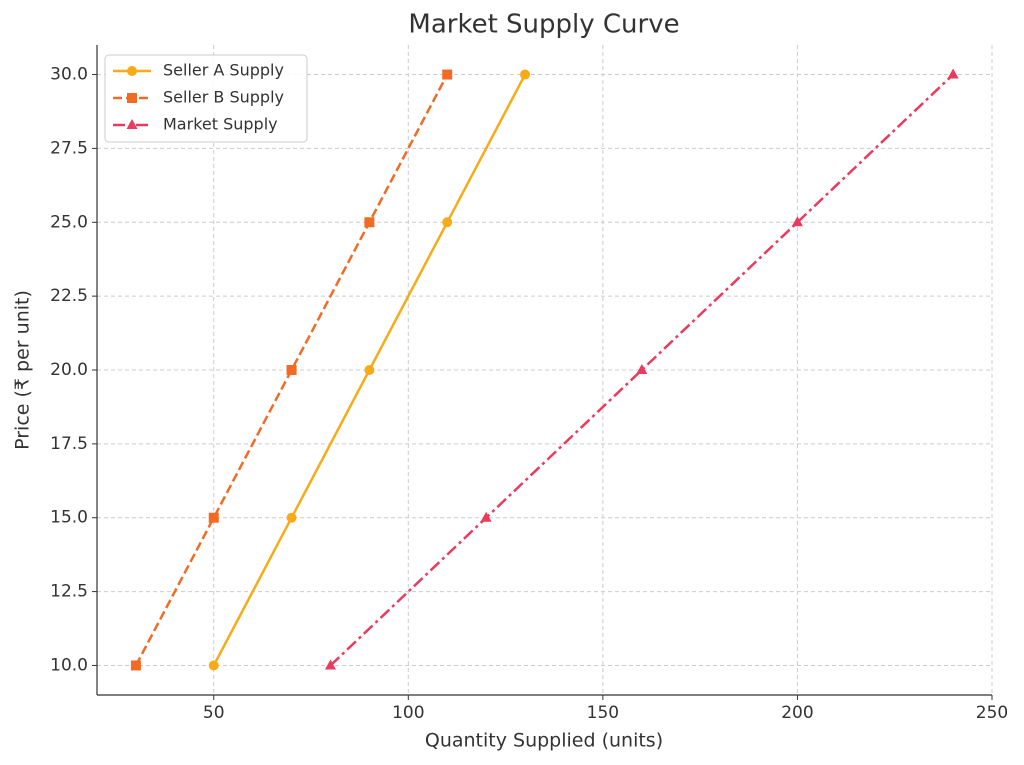  What do you see at coordinates (603, 713) in the screenshot?
I see `x-tick-label: 150` at bounding box center [603, 713].